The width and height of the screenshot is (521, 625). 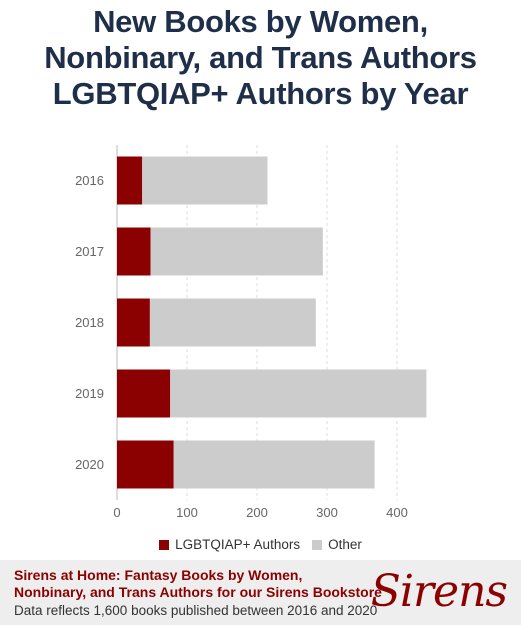 I want to click on y-tick-label: 2018, so click(x=89, y=322).